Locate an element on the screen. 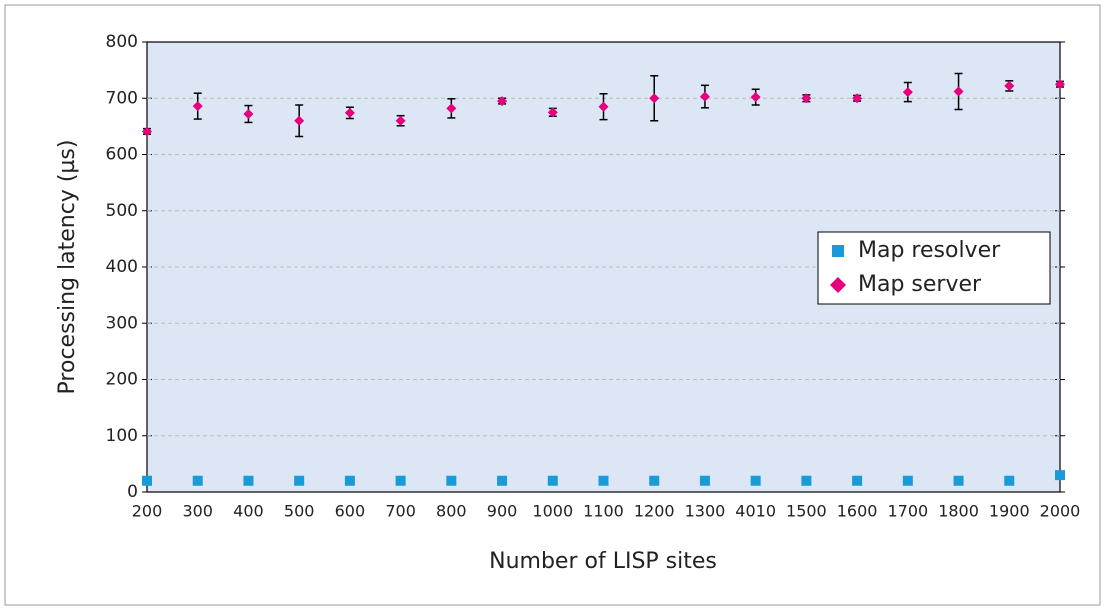  y-tick-label: 0 is located at coordinates (132, 492).